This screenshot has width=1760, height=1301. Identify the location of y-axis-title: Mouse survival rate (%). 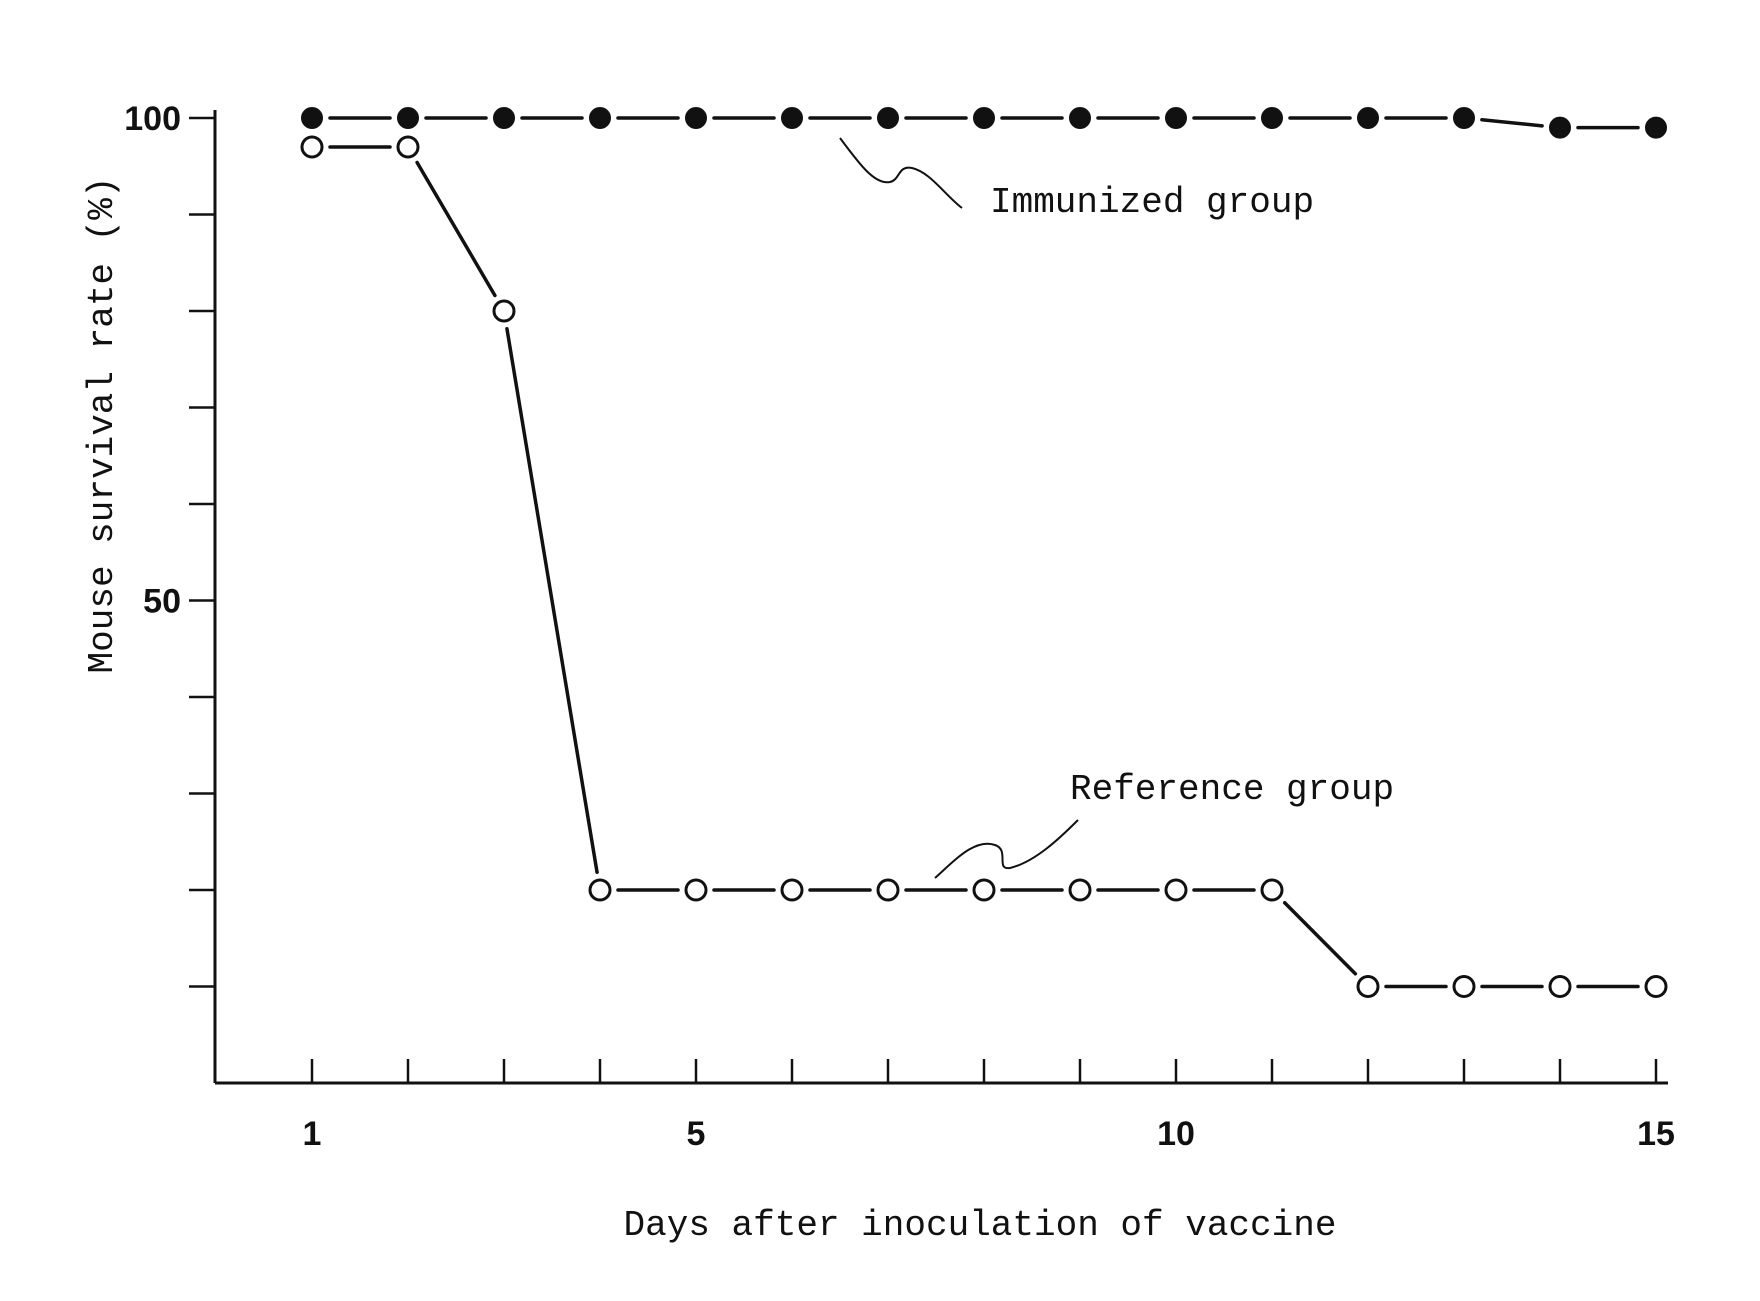
(102, 425).